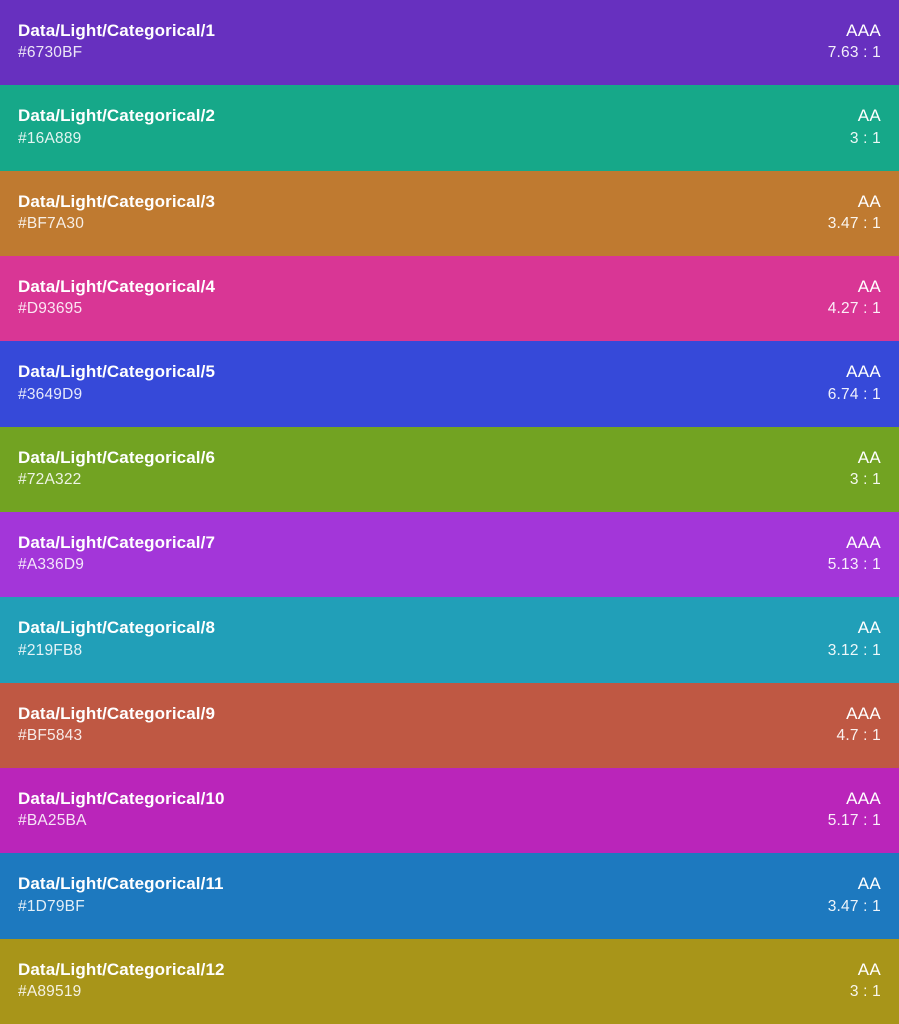 The height and width of the screenshot is (1024, 899). Describe the element at coordinates (854, 554) in the screenshot. I see `contrast-info: AAA 5.13 : 1` at that location.